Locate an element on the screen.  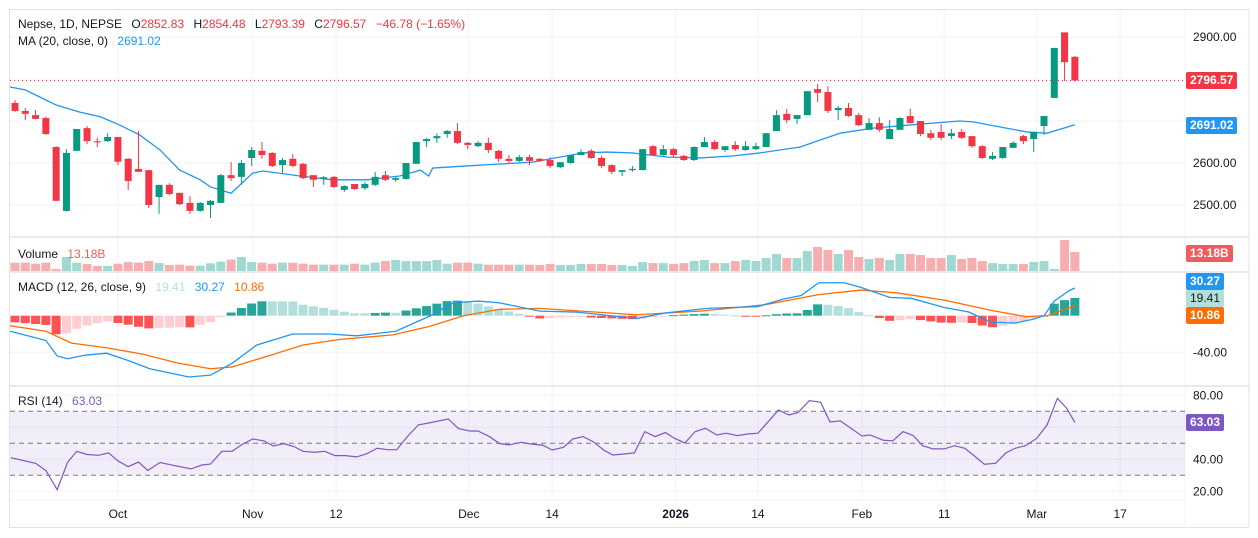
macd-signal-badge: 10.86 is located at coordinates (1205, 315).